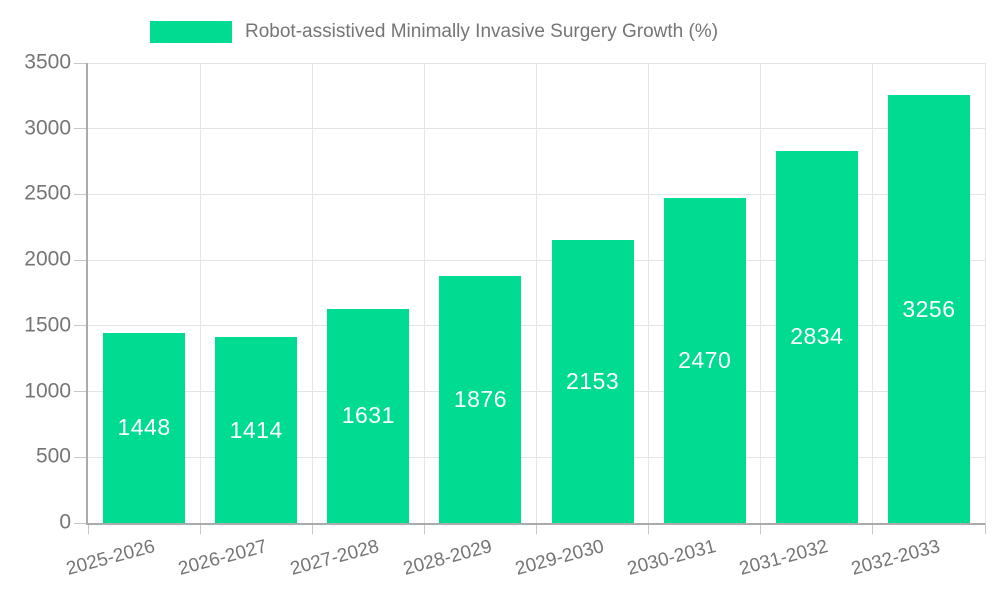  What do you see at coordinates (671, 558) in the screenshot?
I see `x-tick-label: 2030-2031` at bounding box center [671, 558].